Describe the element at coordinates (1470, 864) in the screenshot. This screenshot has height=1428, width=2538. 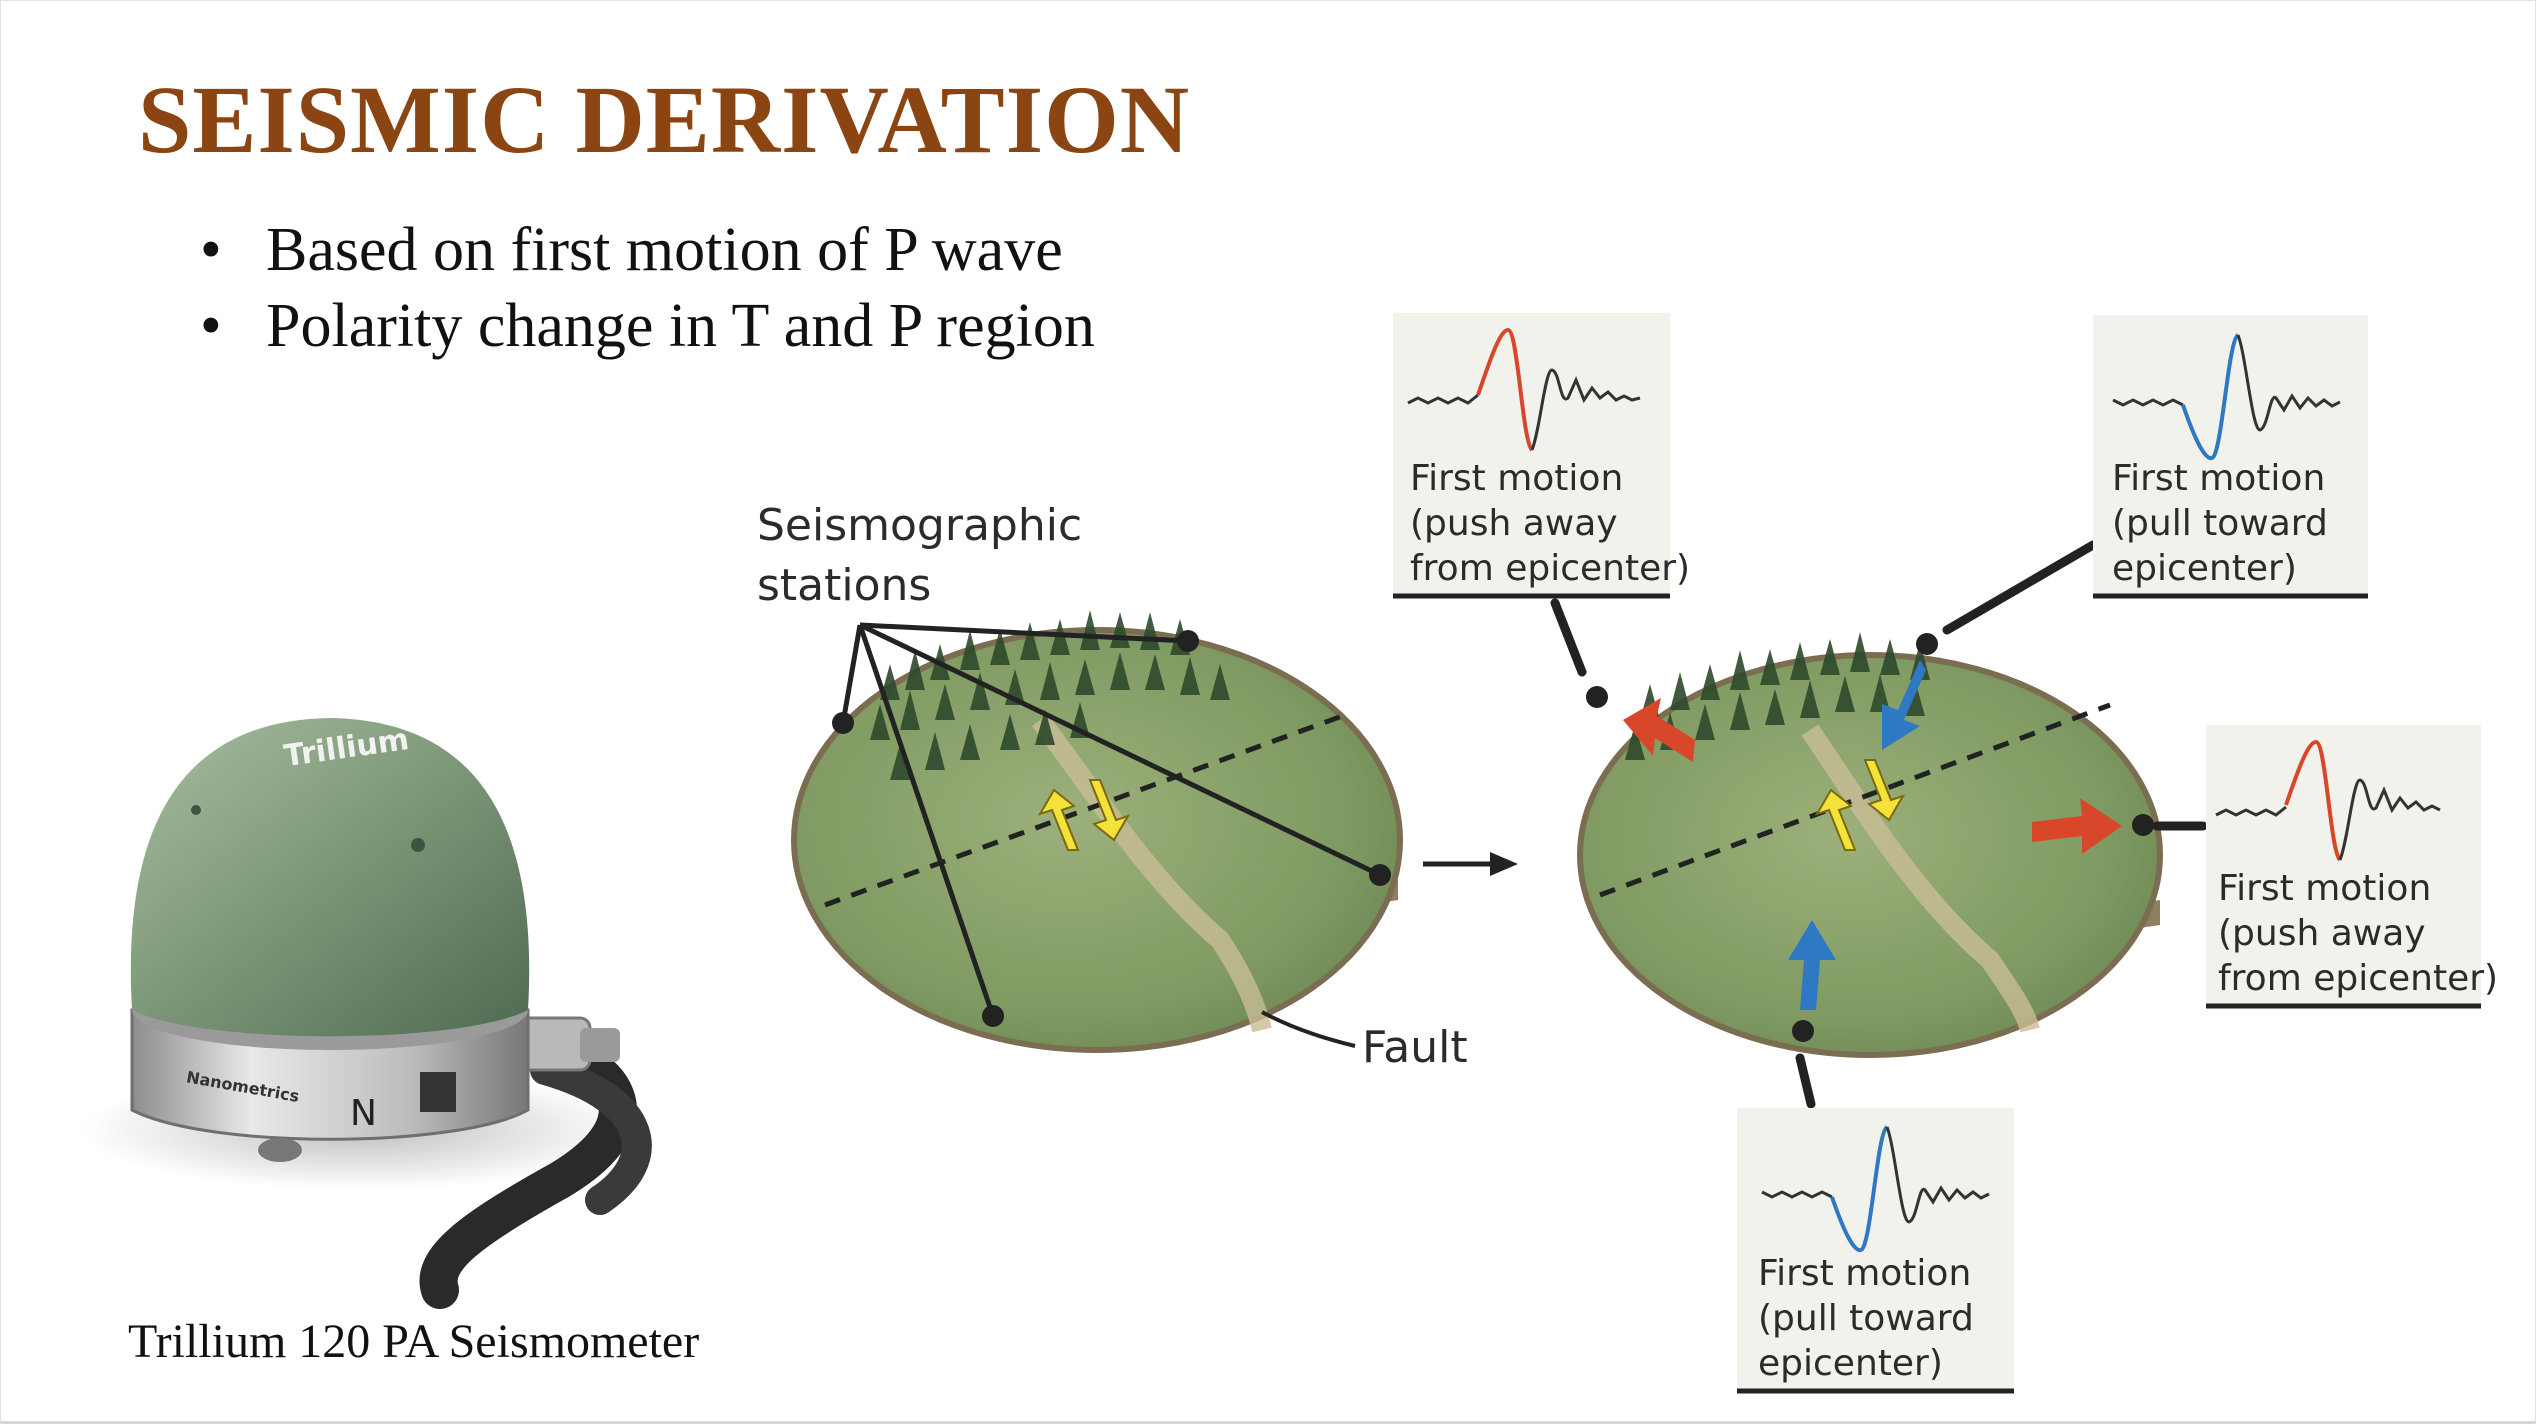
I see `transition-arrow` at that location.